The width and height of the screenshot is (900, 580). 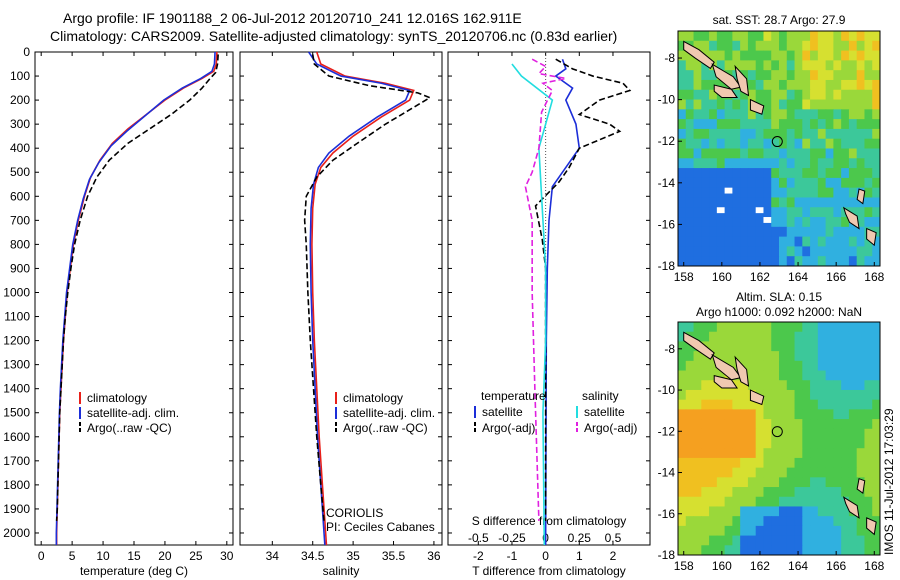 What do you see at coordinates (512, 538) in the screenshot?
I see `s-tick-label: -0.25` at bounding box center [512, 538].